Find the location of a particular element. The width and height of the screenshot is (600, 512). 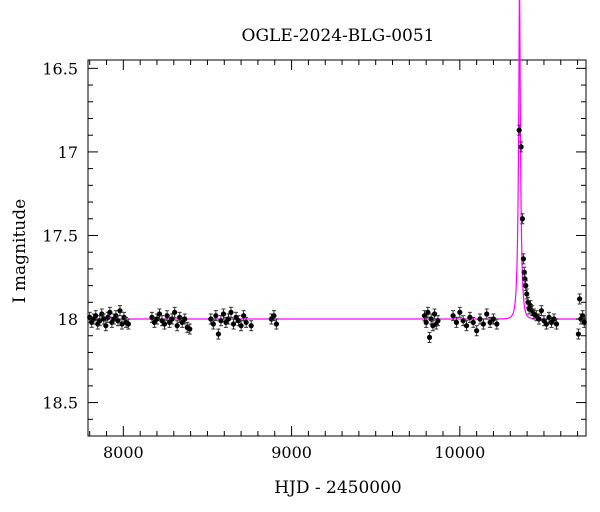

x-axis-label: HJD - 2450000 is located at coordinates (338, 488).